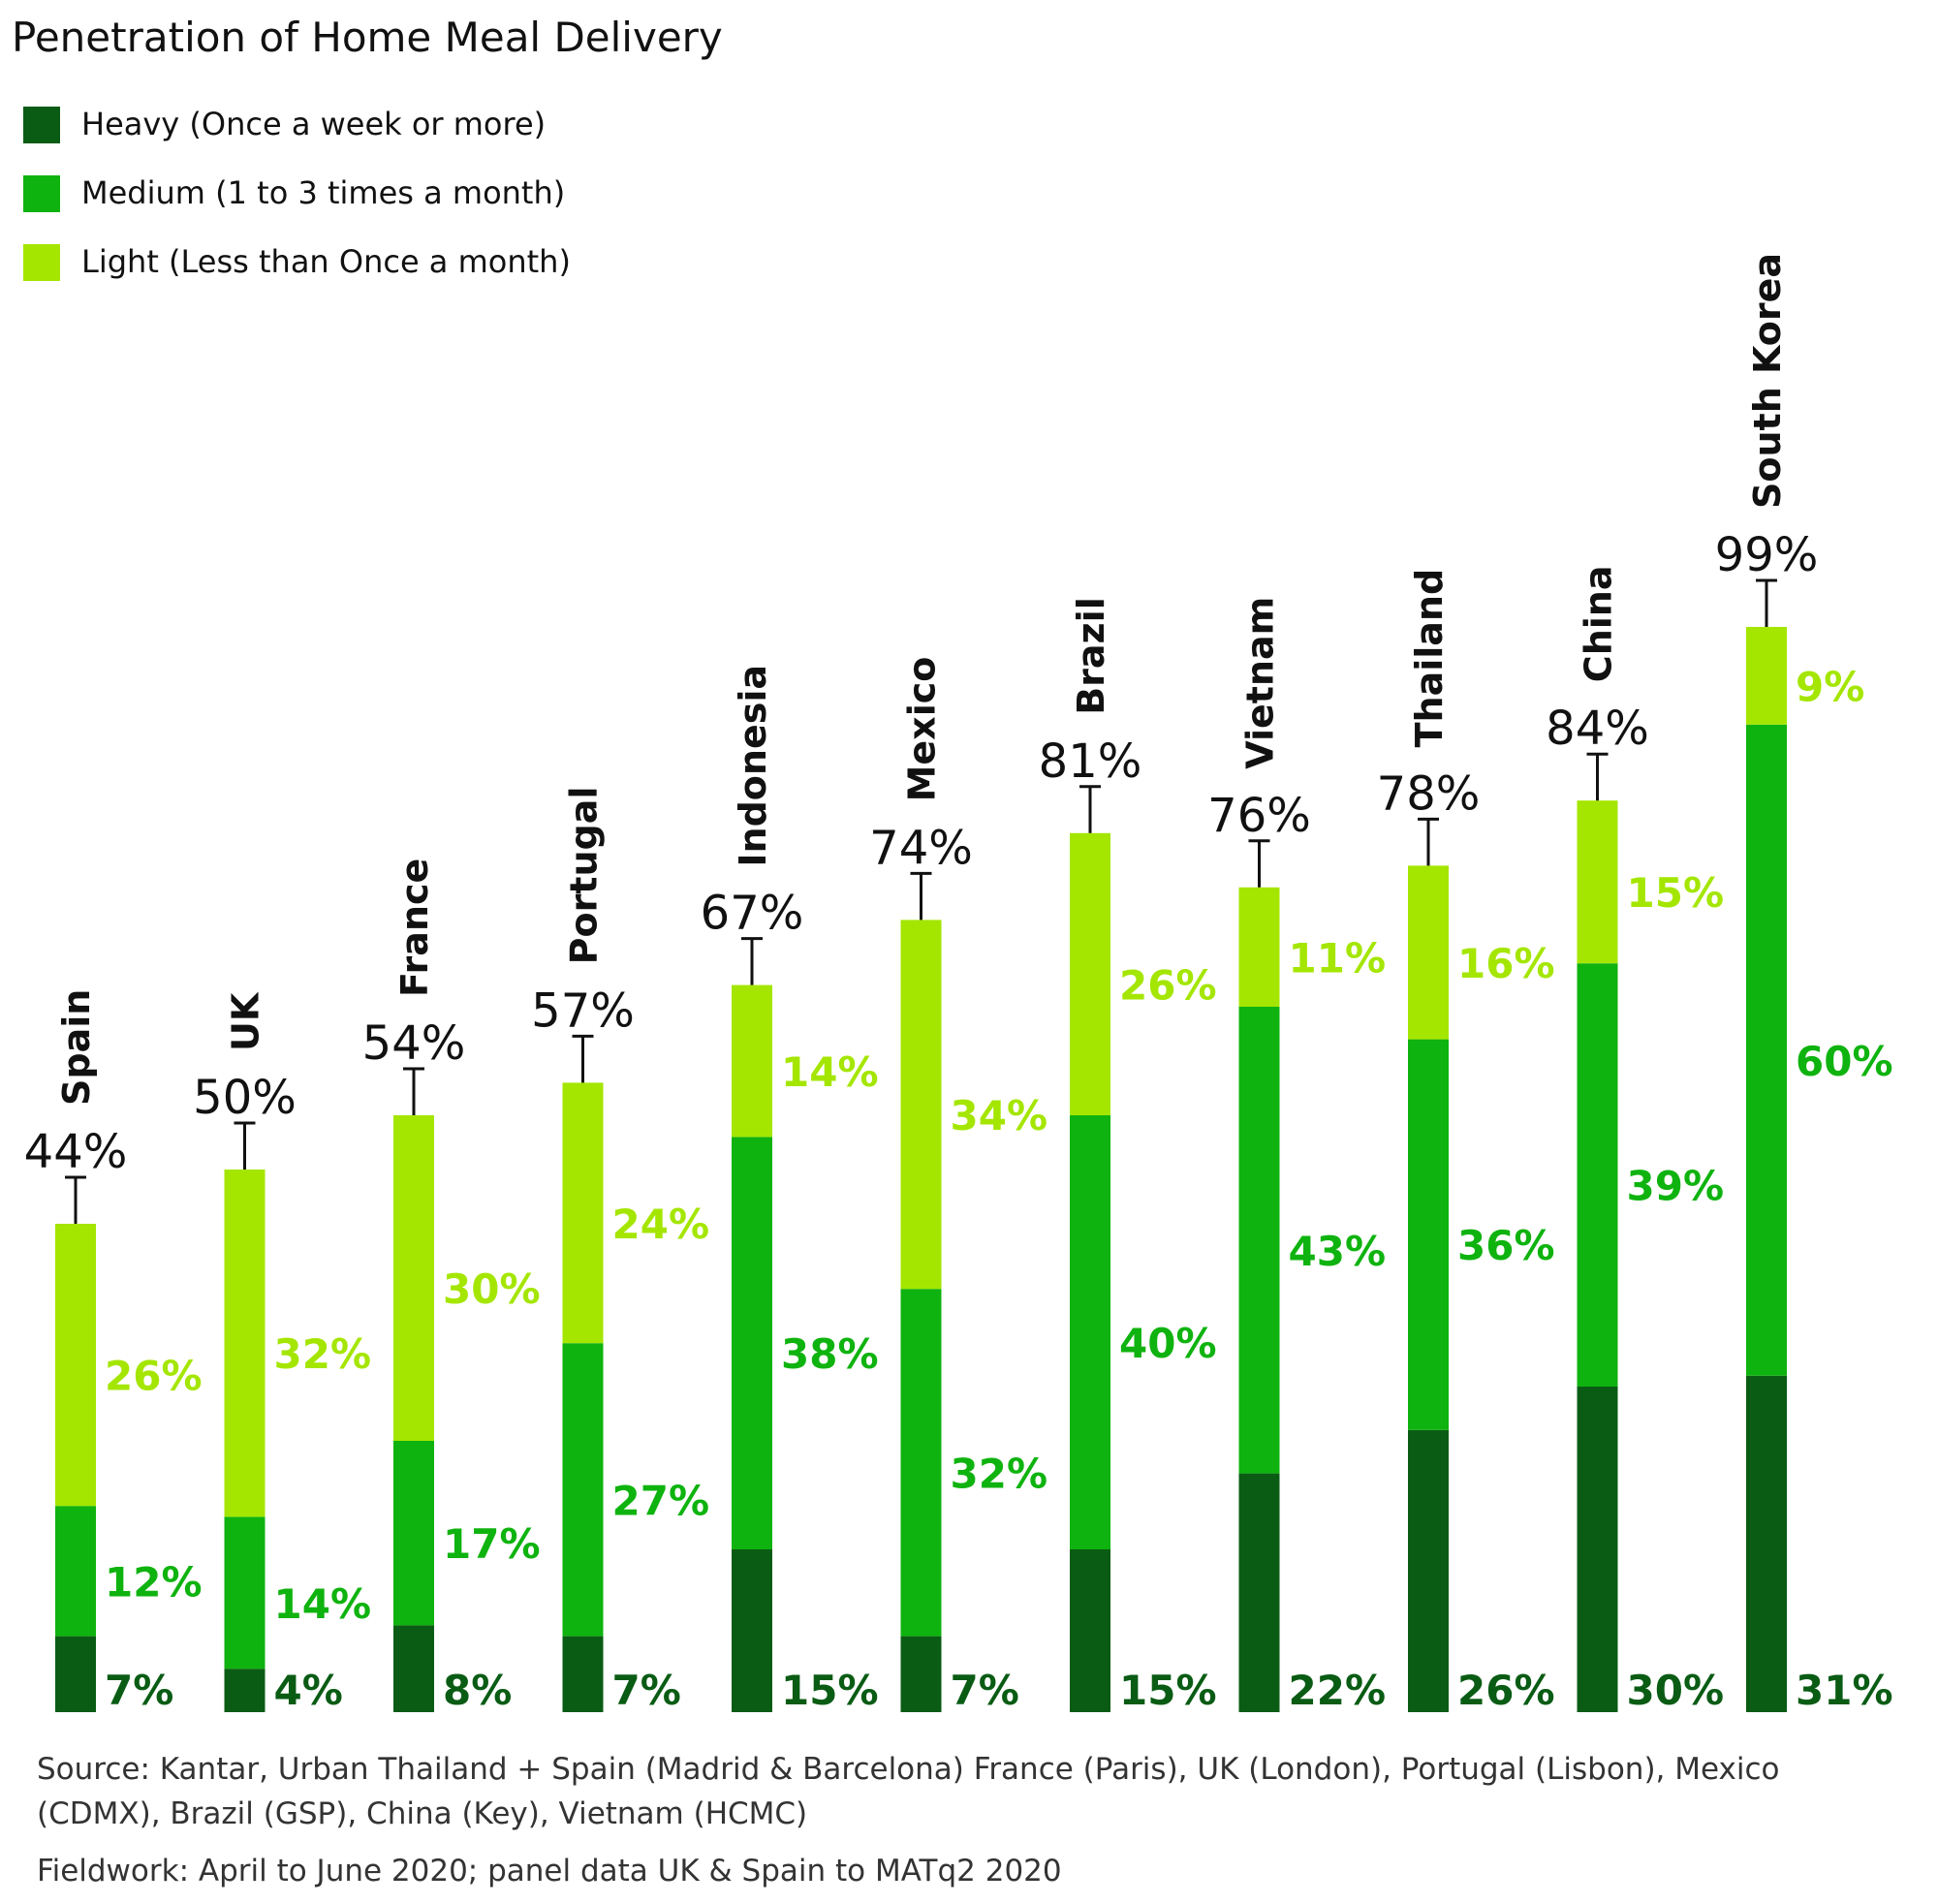  I want to click on total-label: 44%, so click(76, 1152).